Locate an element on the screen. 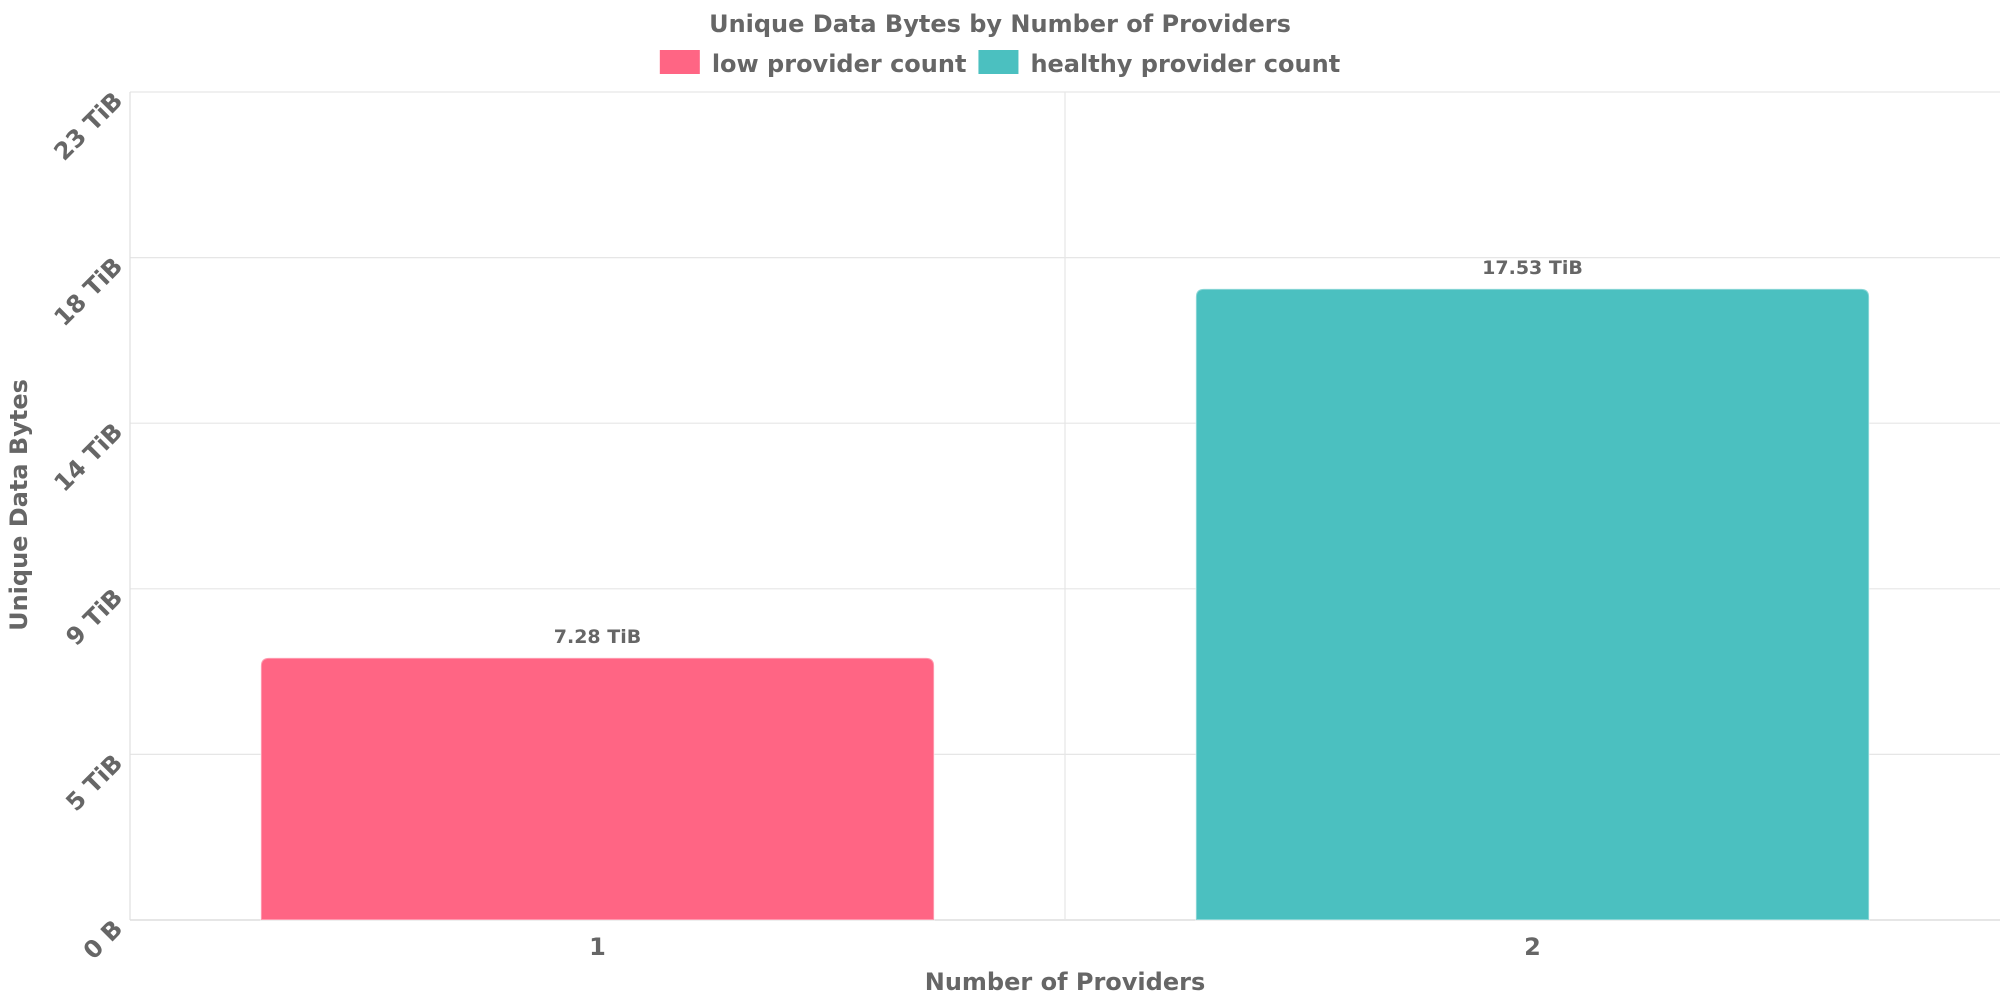 Image resolution: width=2000 pixels, height=1000 pixels. y-tick-label: 9 TiB is located at coordinates (94, 617).